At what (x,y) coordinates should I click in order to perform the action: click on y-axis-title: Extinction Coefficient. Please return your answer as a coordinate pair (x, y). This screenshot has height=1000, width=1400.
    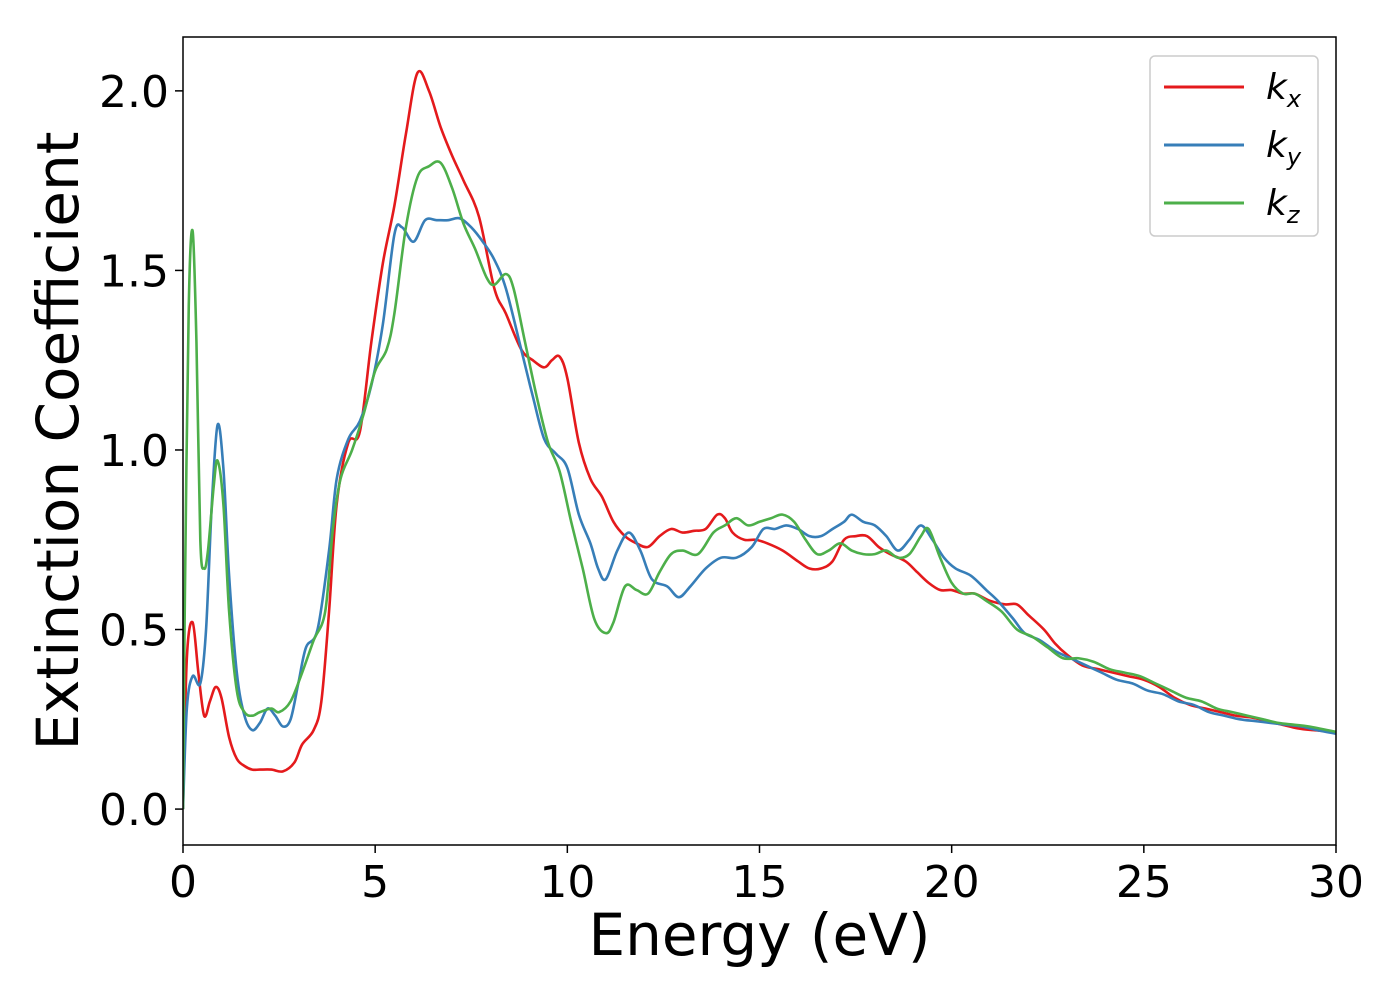
    Looking at the image, I should click on (58, 441).